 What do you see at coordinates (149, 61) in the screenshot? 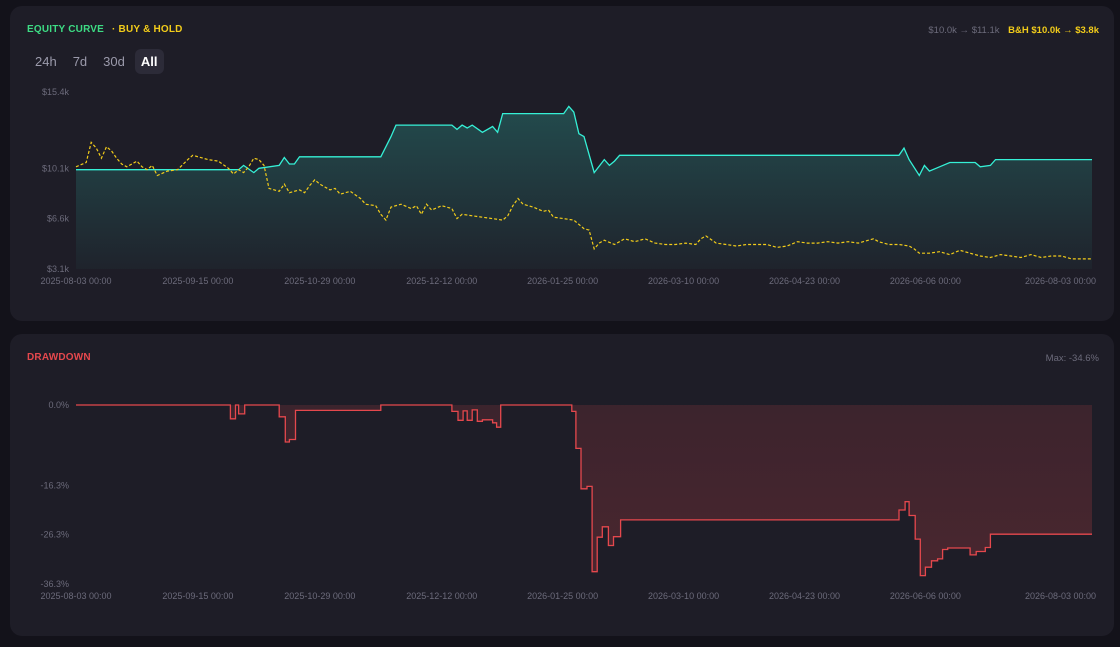
I see `tab-all: All` at bounding box center [149, 61].